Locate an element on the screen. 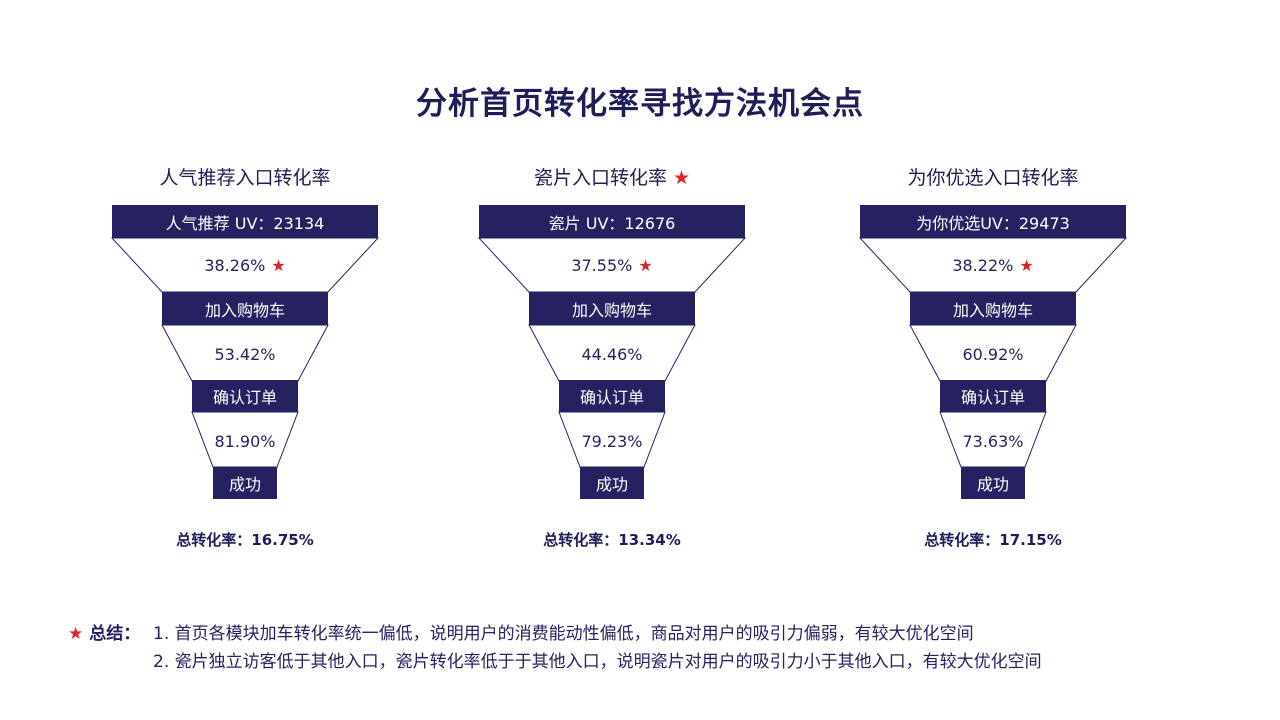 This screenshot has height=720, width=1280. funnel-rate-1: 38.26% ★ is located at coordinates (245, 265).